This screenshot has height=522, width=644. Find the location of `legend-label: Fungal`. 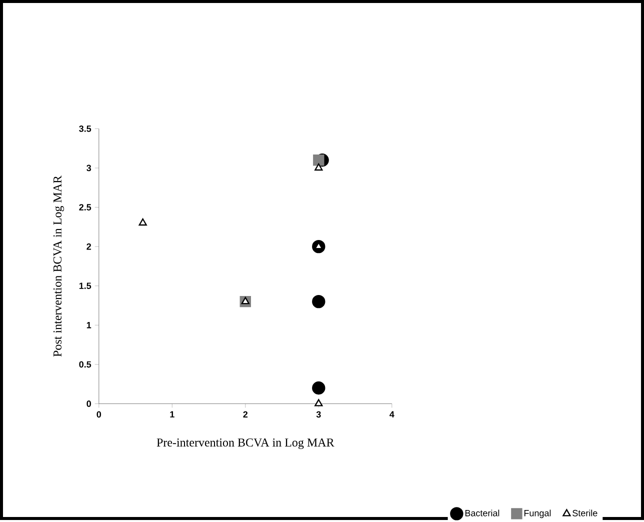

legend-label: Fungal is located at coordinates (537, 514).